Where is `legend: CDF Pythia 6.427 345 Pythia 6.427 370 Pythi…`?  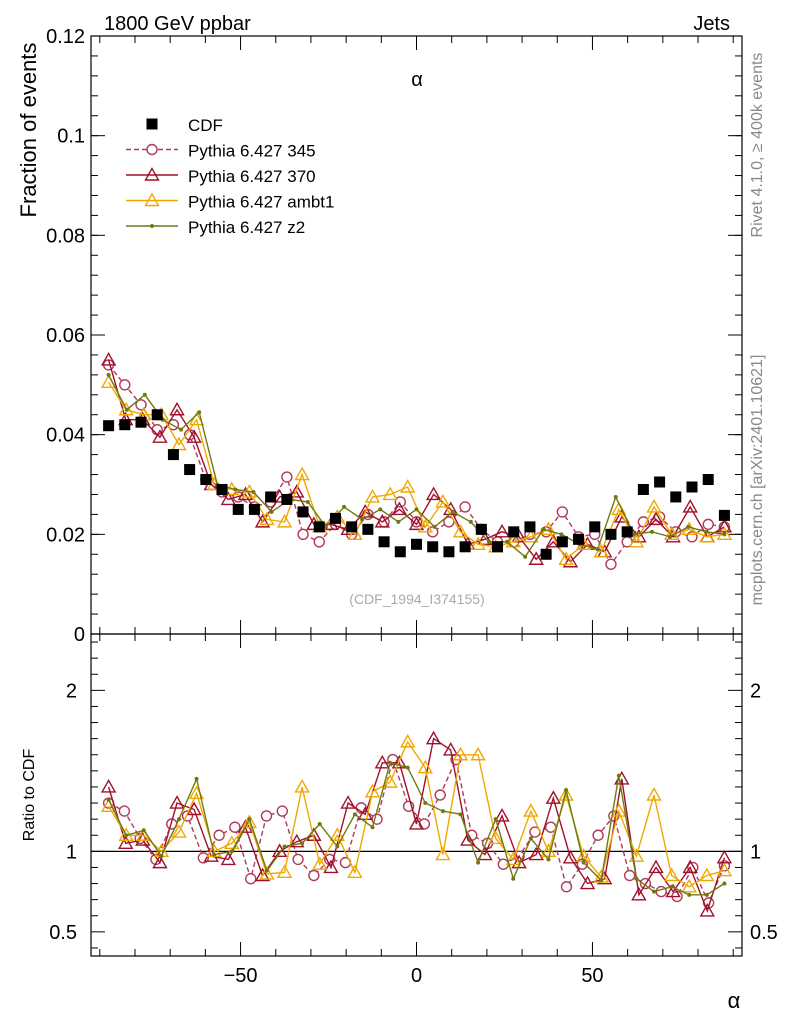 legend: CDF Pythia 6.427 345 Pythia 6.427 370 Pythi… is located at coordinates (230, 176).